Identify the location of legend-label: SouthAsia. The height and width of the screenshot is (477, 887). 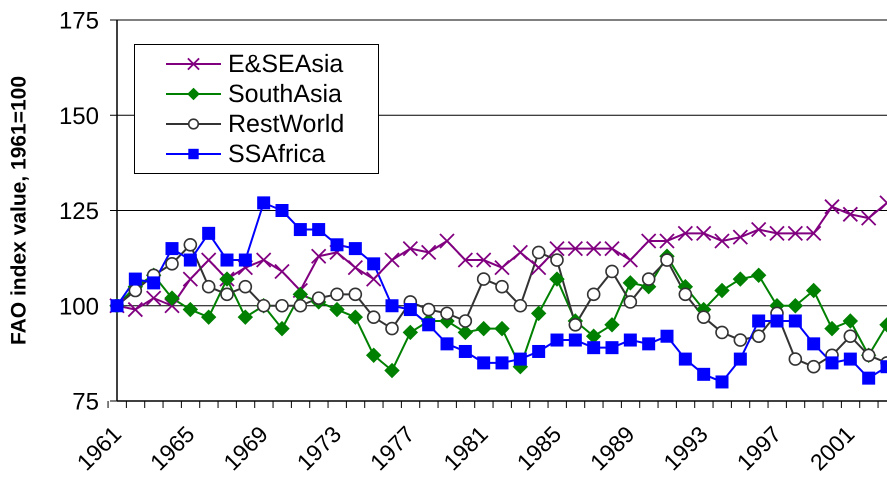
(285, 94).